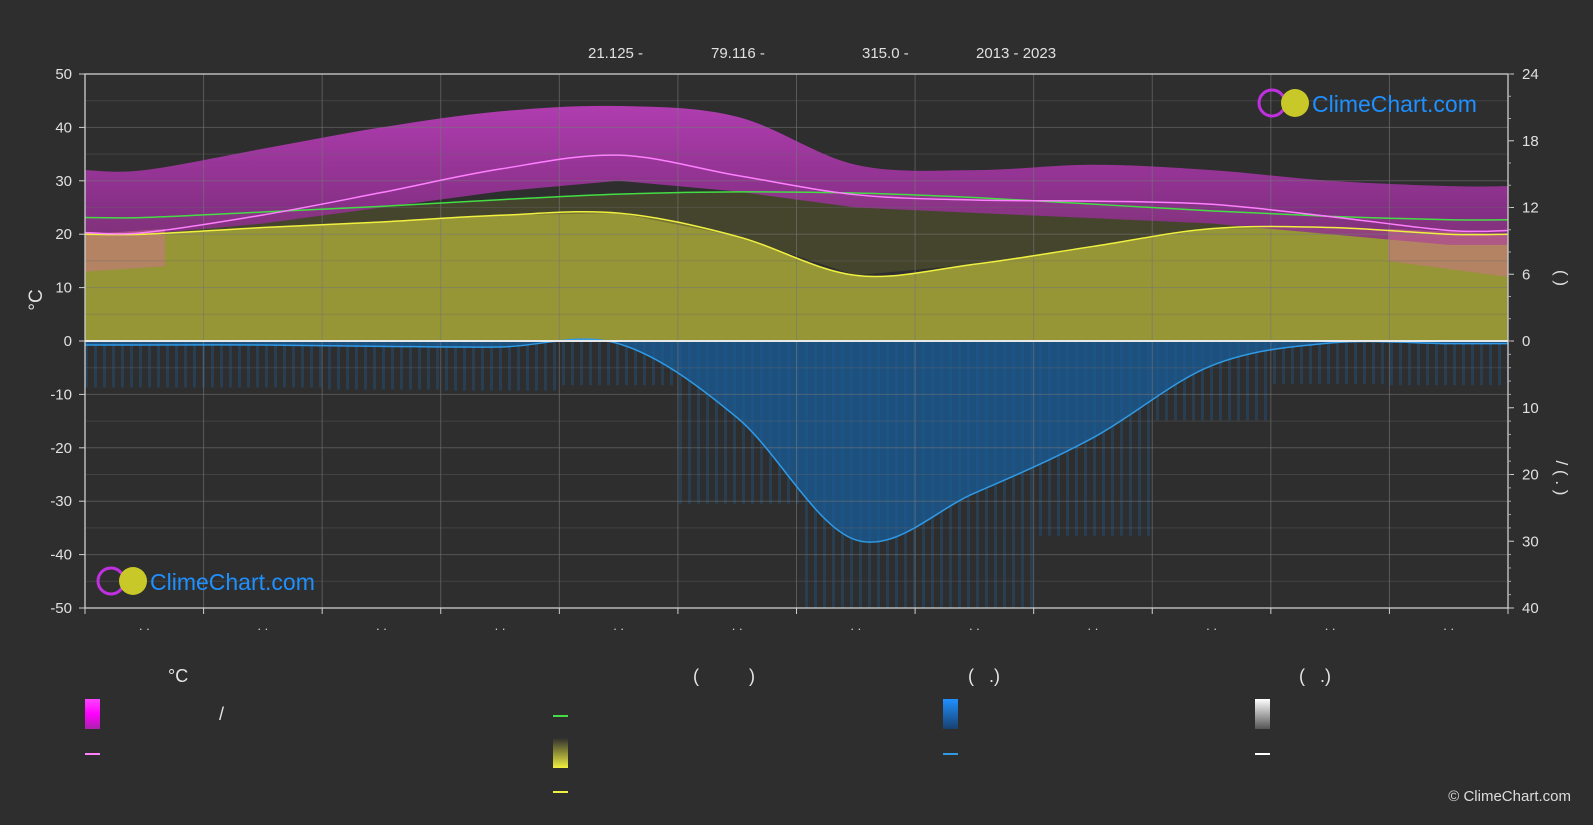 The image size is (1593, 825). What do you see at coordinates (61, 394) in the screenshot?
I see `left-tick-label: -10` at bounding box center [61, 394].